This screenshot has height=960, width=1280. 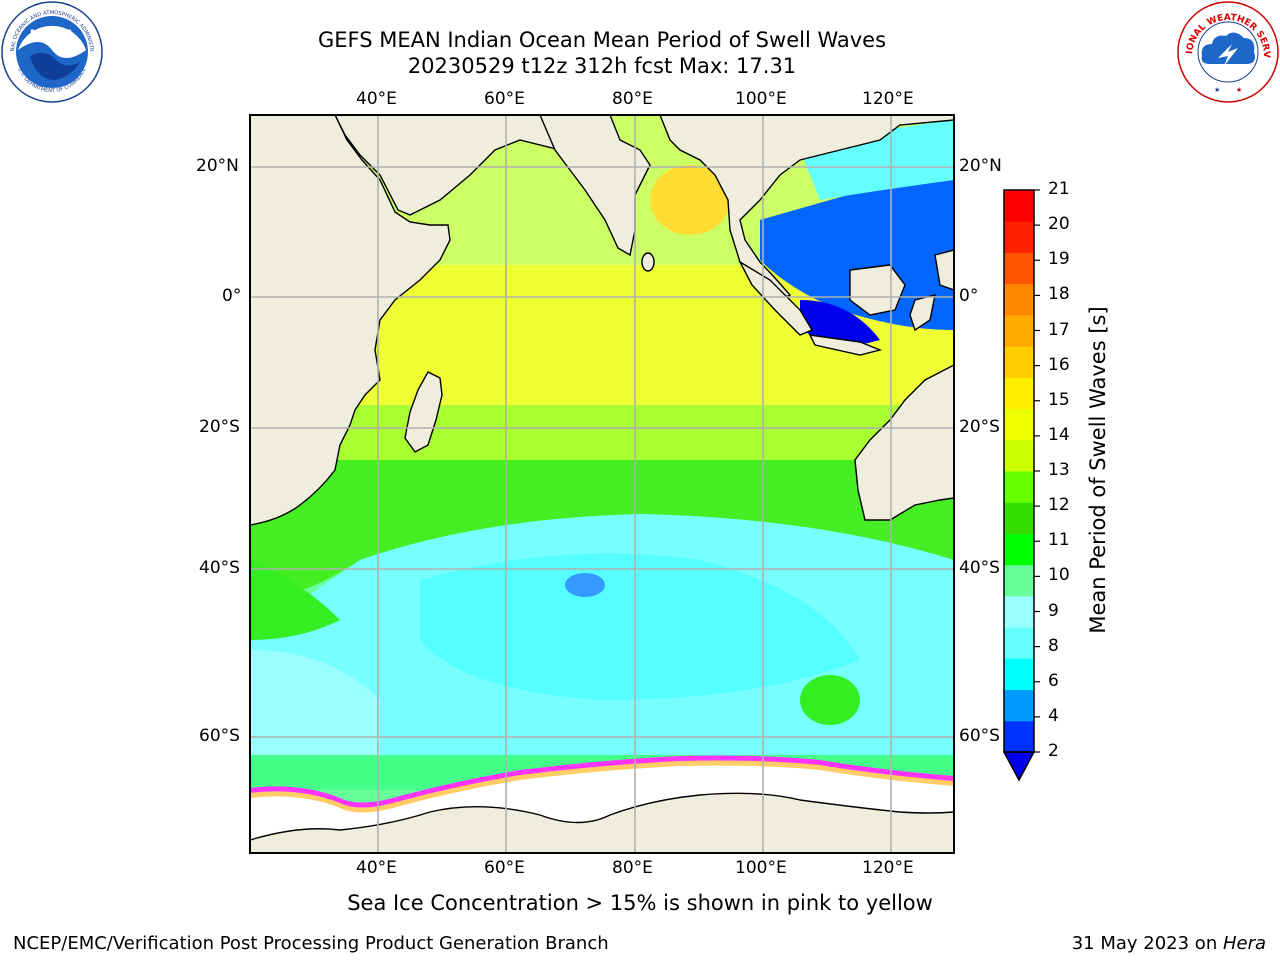 I want to click on lon-tick-bottom: 120°E, so click(x=888, y=868).